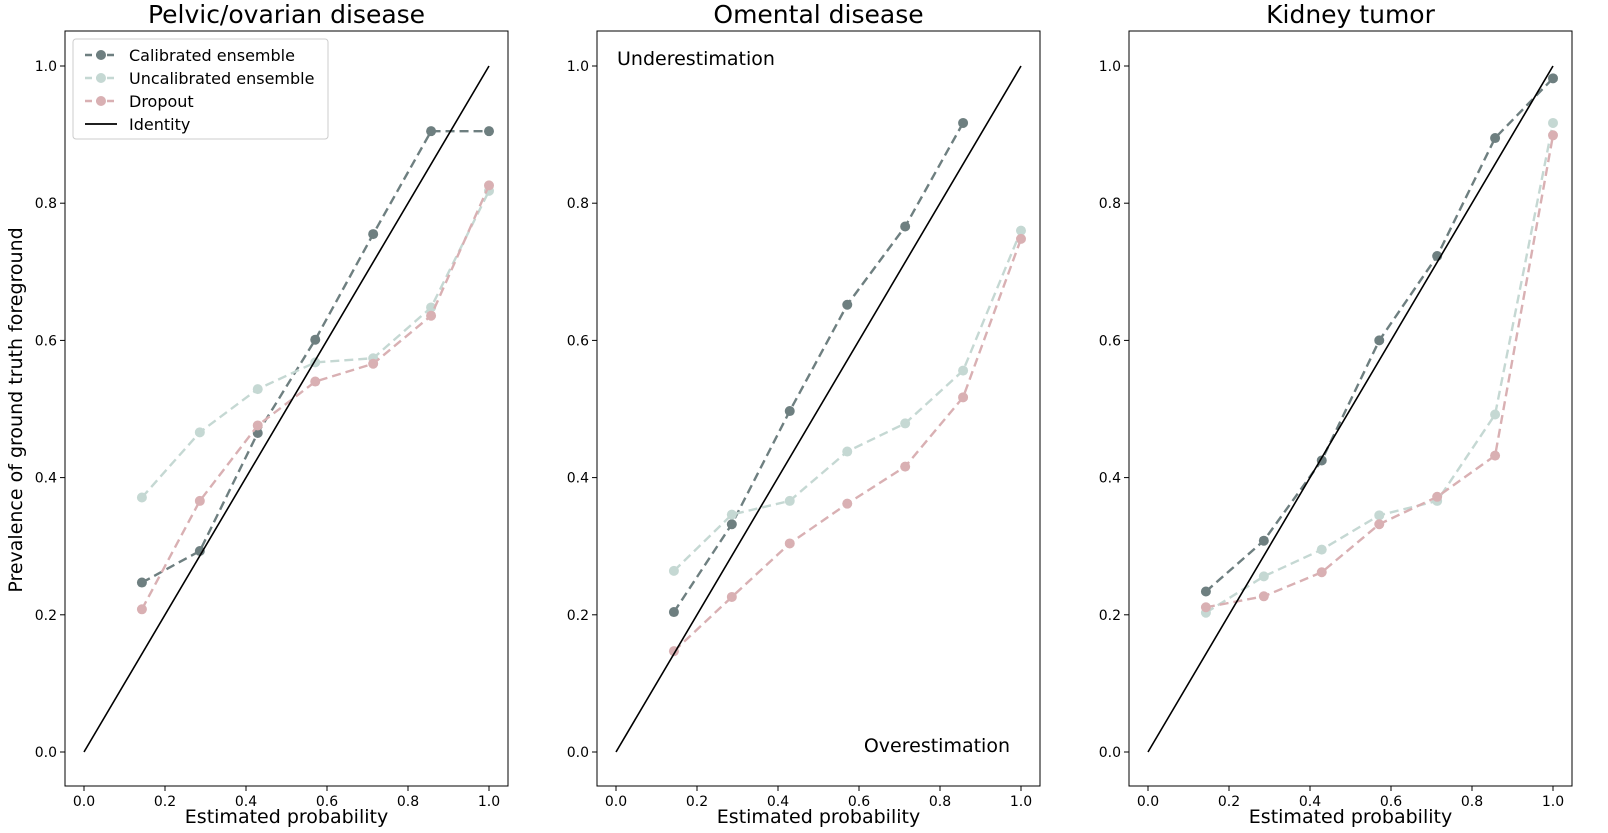  What do you see at coordinates (165, 802) in the screenshot?
I see `panel-1-xtick-label: 0.2` at bounding box center [165, 802].